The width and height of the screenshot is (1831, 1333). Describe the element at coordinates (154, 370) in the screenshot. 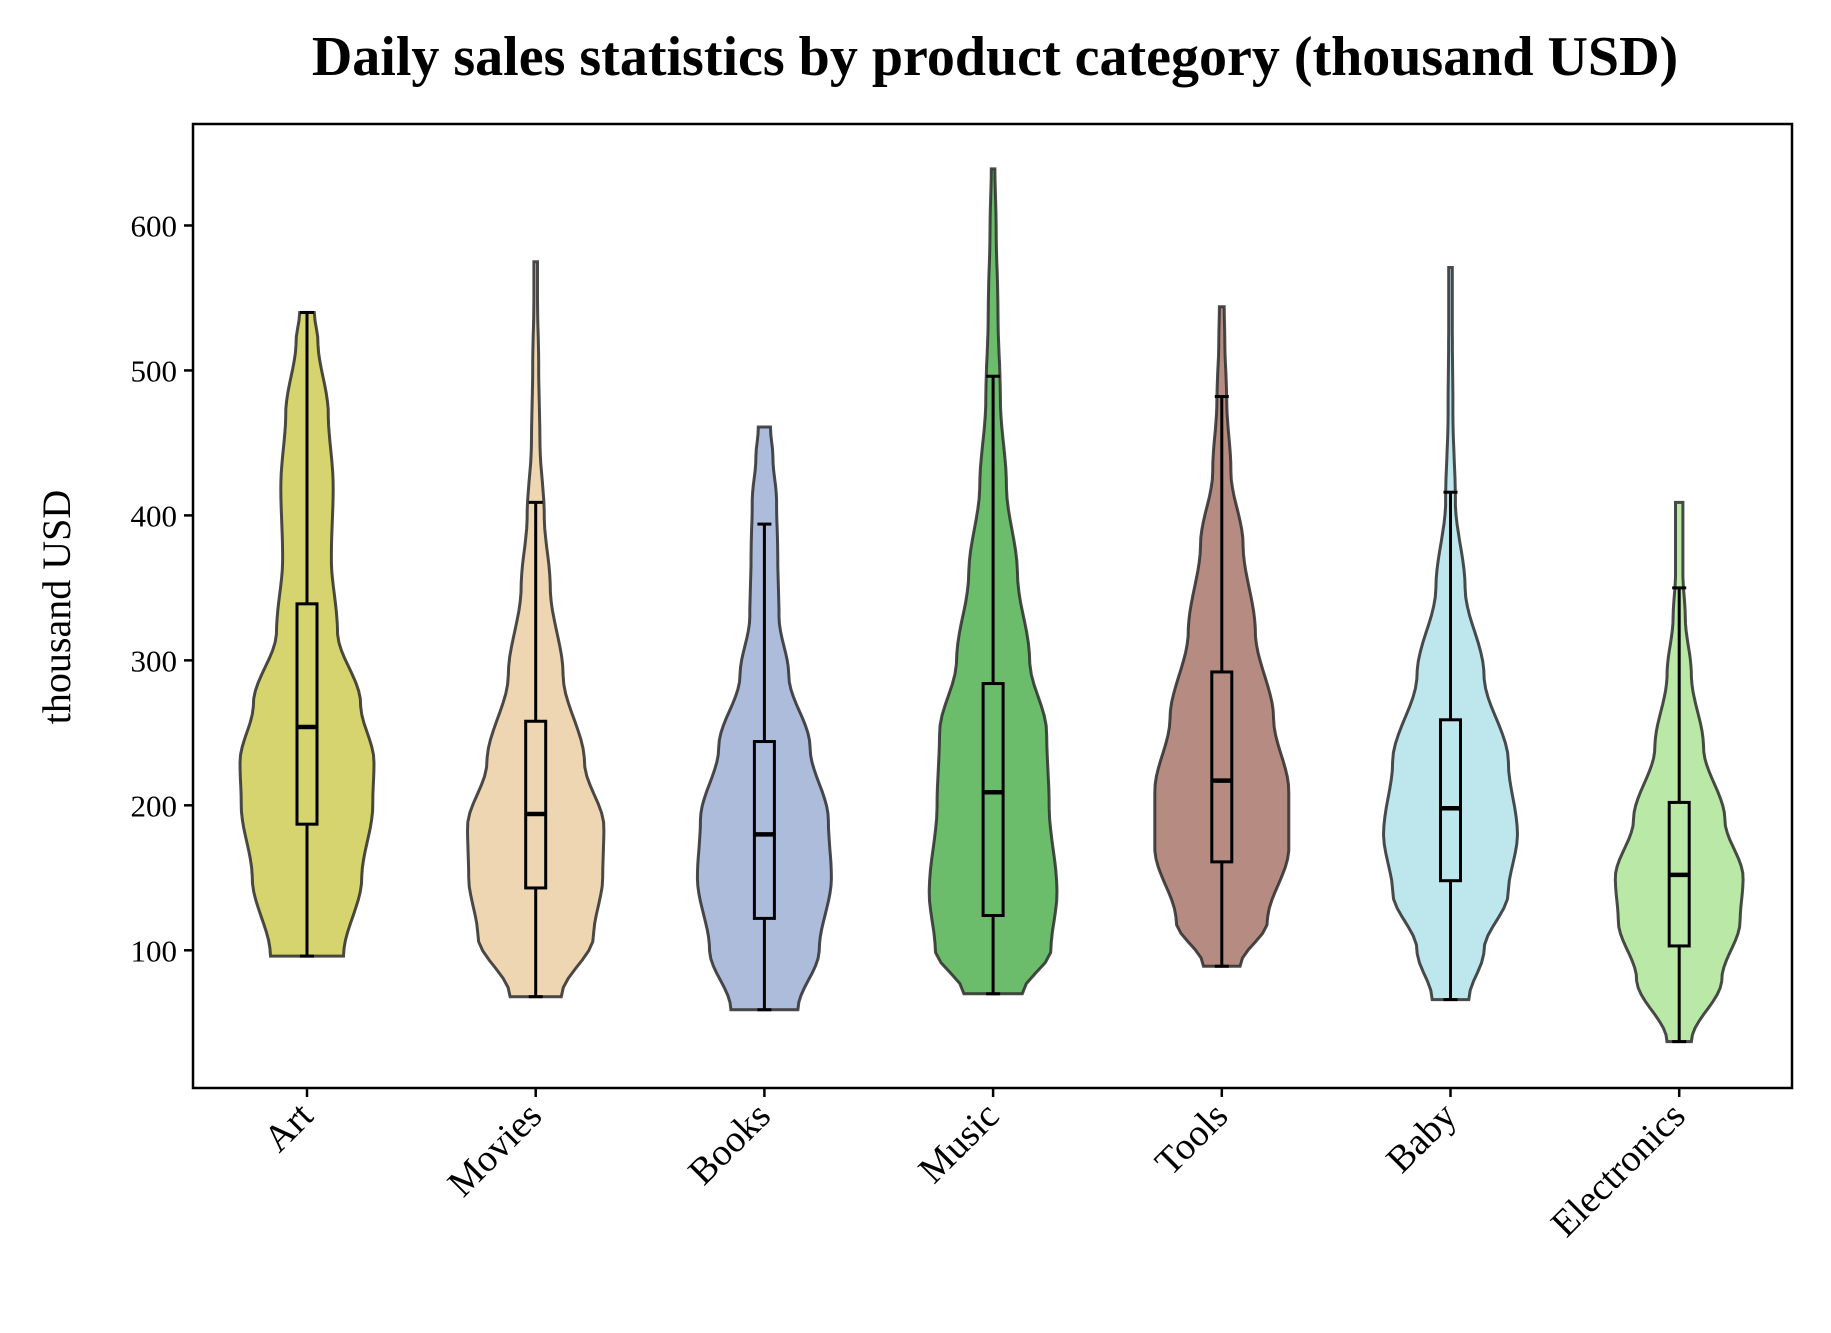

I see `y-tick-label: 500` at that location.